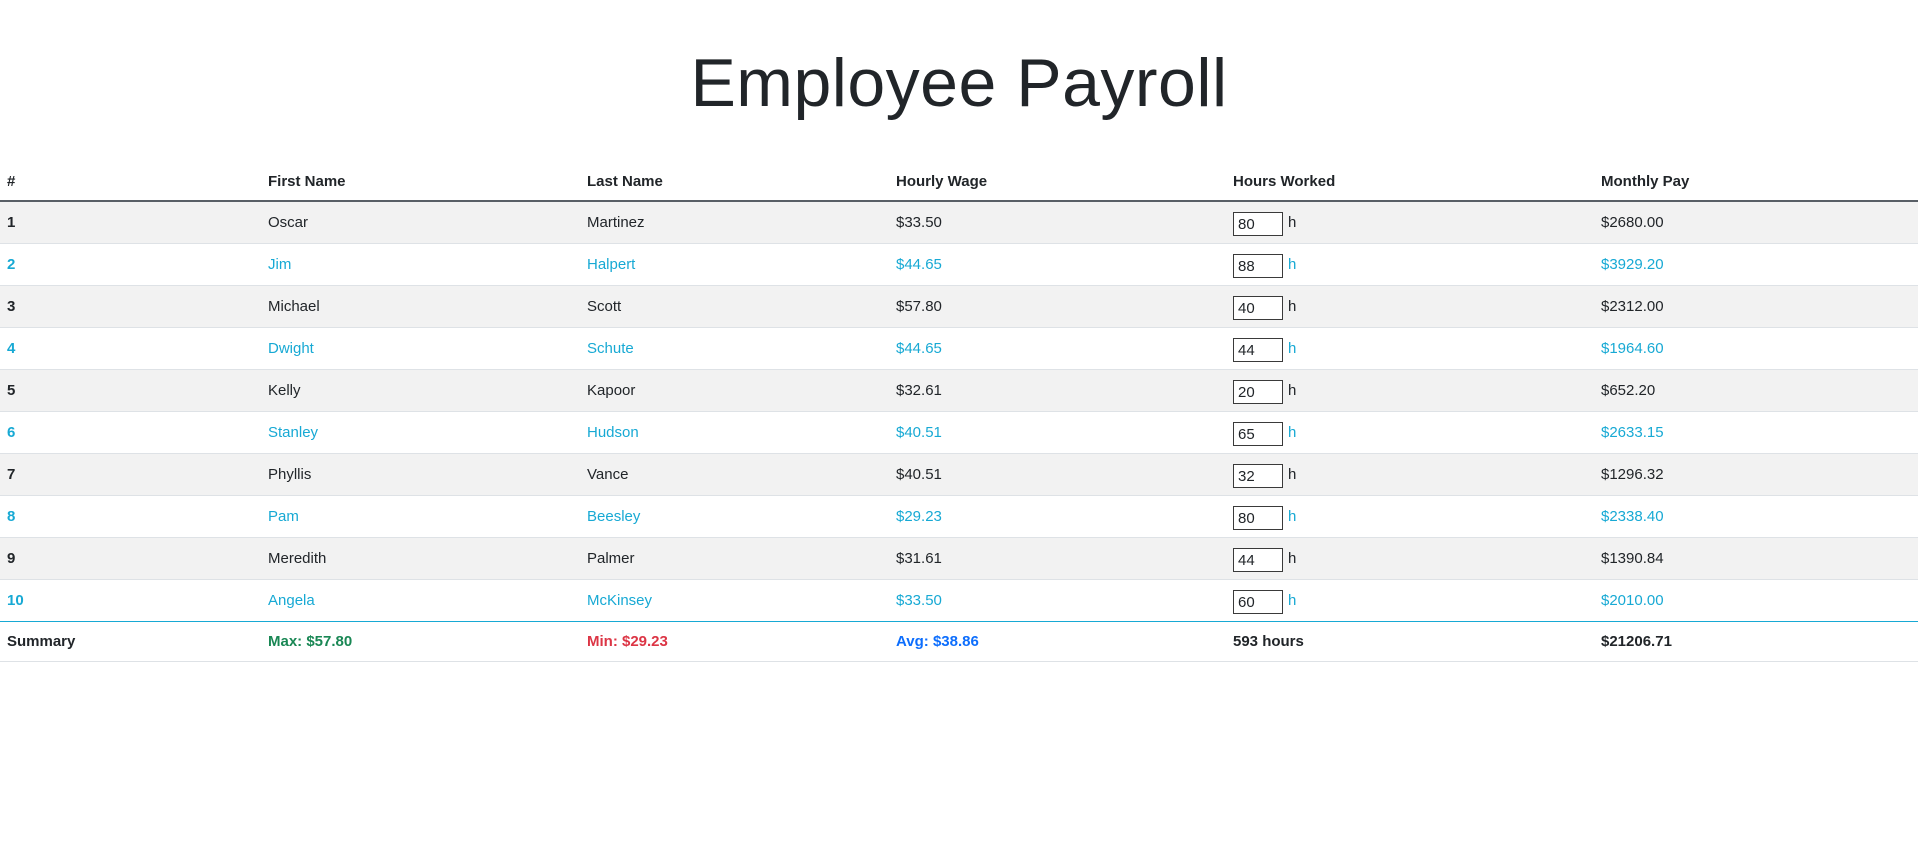 This screenshot has height=842, width=1918. Describe the element at coordinates (420, 306) in the screenshot. I see `cell-first-name: Michael` at that location.